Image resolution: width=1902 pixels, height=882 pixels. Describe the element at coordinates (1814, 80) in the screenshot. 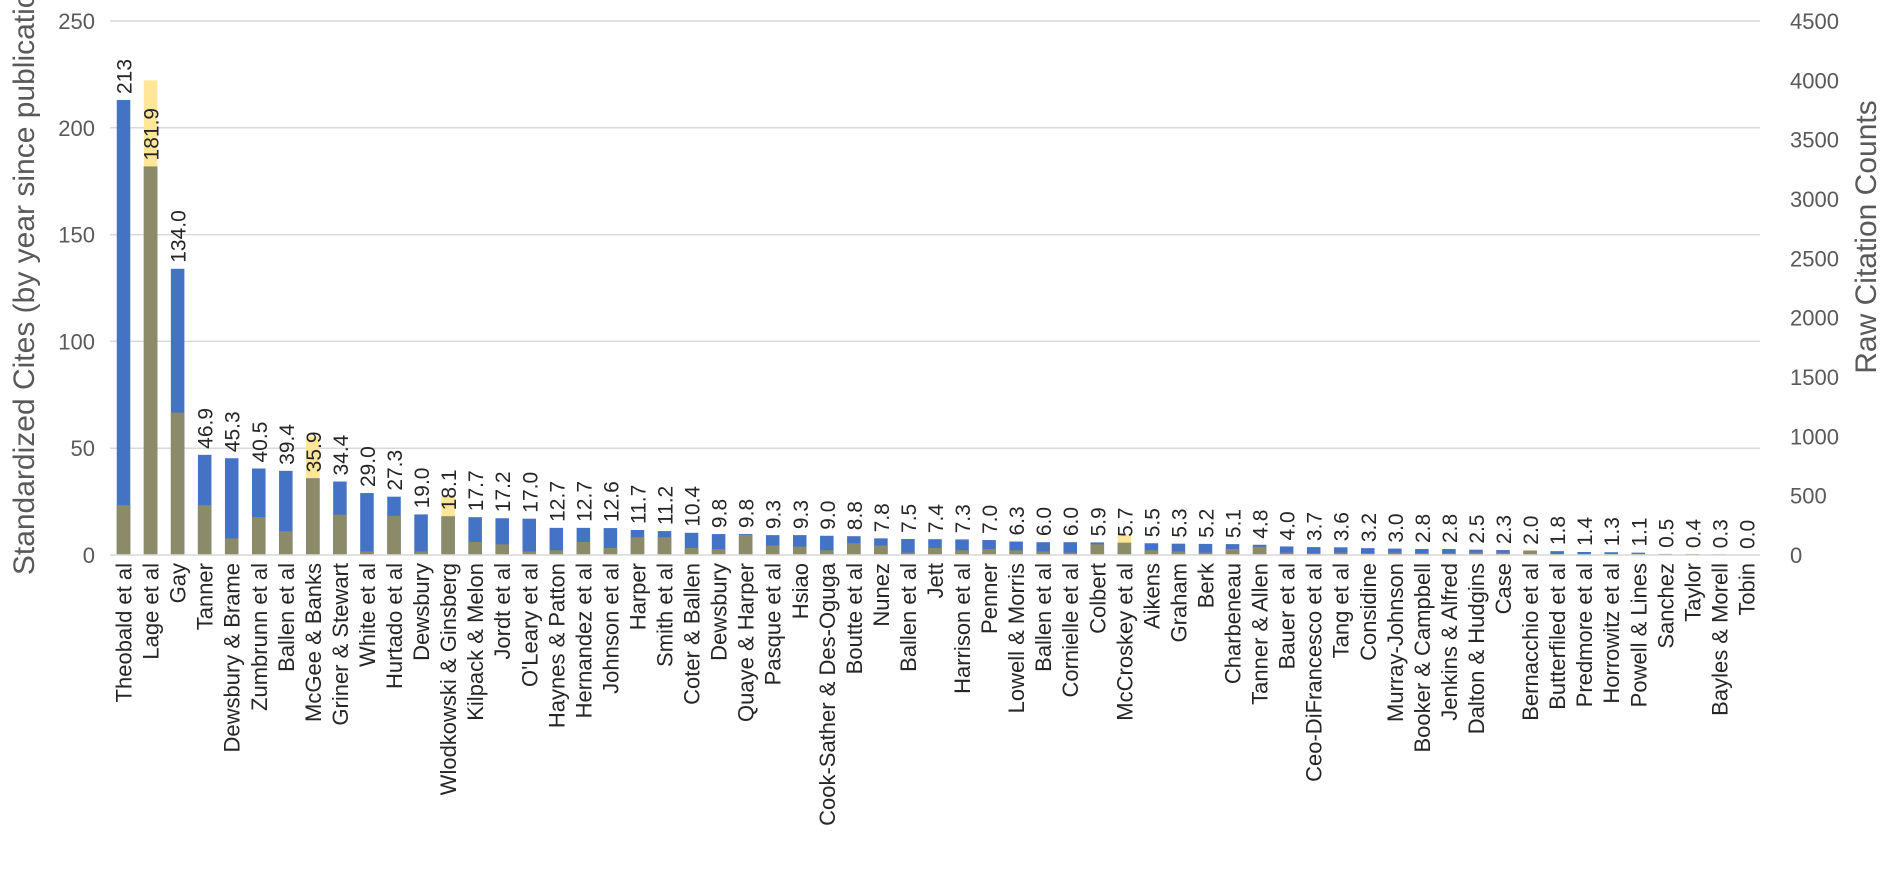

I see `y2-tick-label: 4000` at that location.